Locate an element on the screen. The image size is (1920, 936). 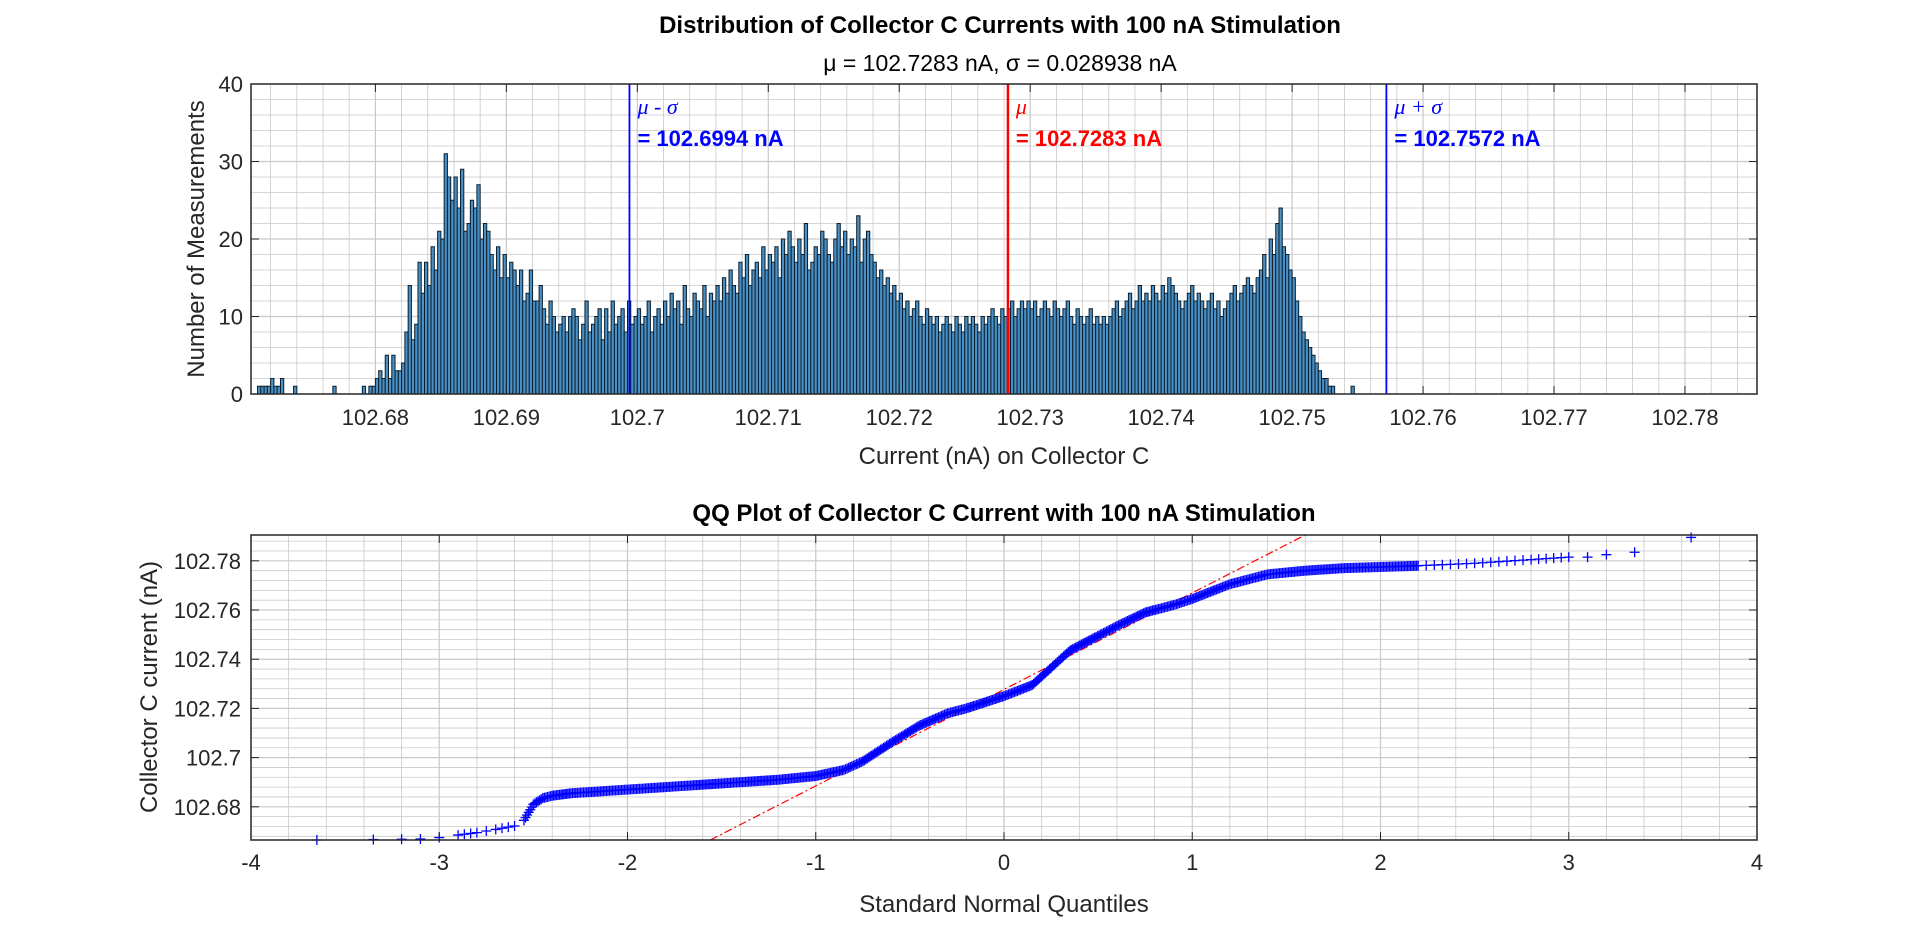
qq-y-tick-label: 102.7 is located at coordinates (213, 758).